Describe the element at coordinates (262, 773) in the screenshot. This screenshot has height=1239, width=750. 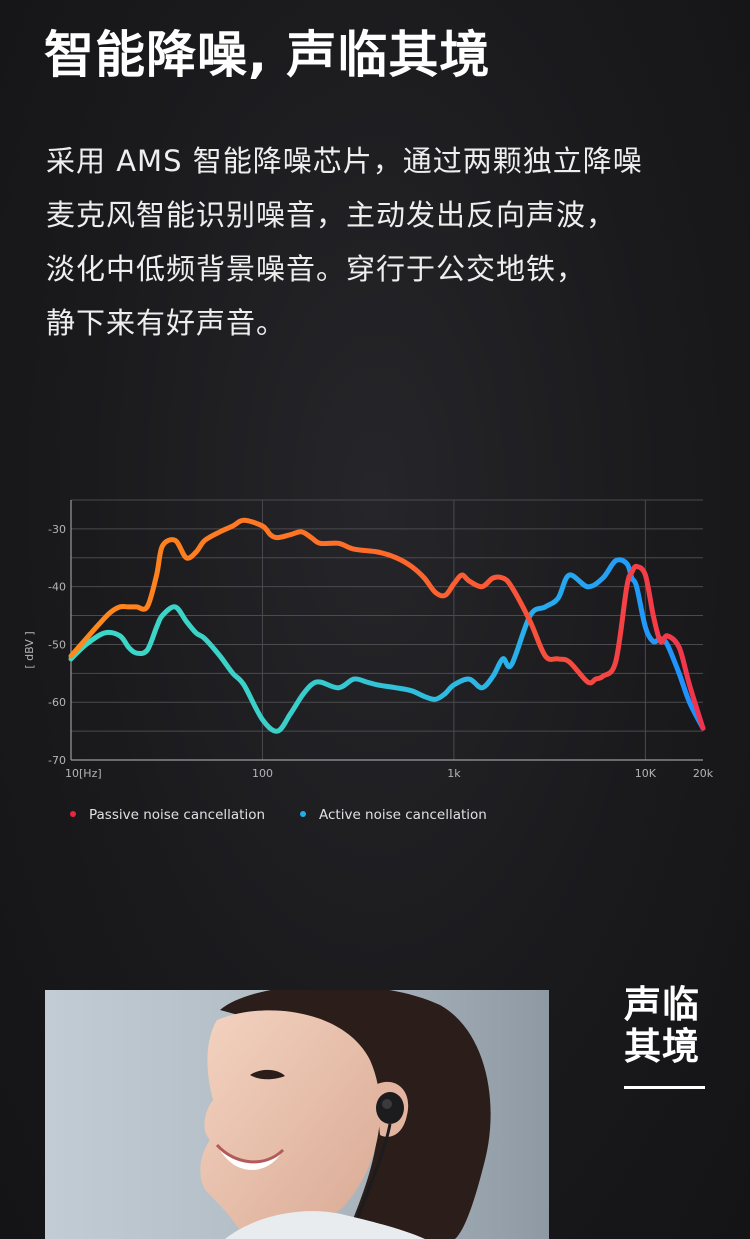
I see `x-tick-label: 100` at that location.